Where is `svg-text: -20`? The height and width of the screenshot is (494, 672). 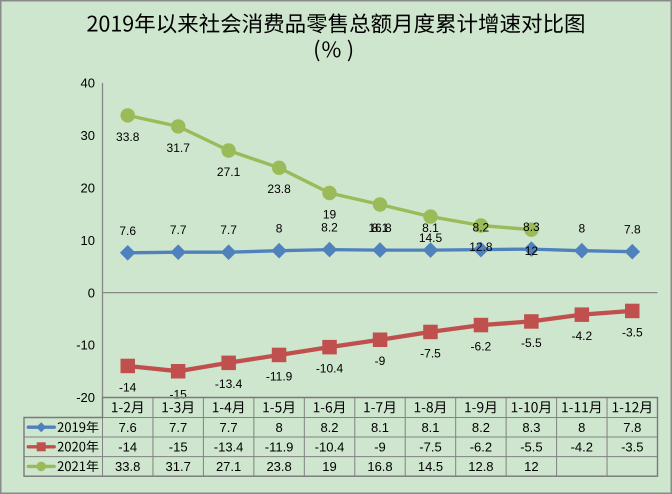
svg-text: -20 is located at coordinates (85, 397).